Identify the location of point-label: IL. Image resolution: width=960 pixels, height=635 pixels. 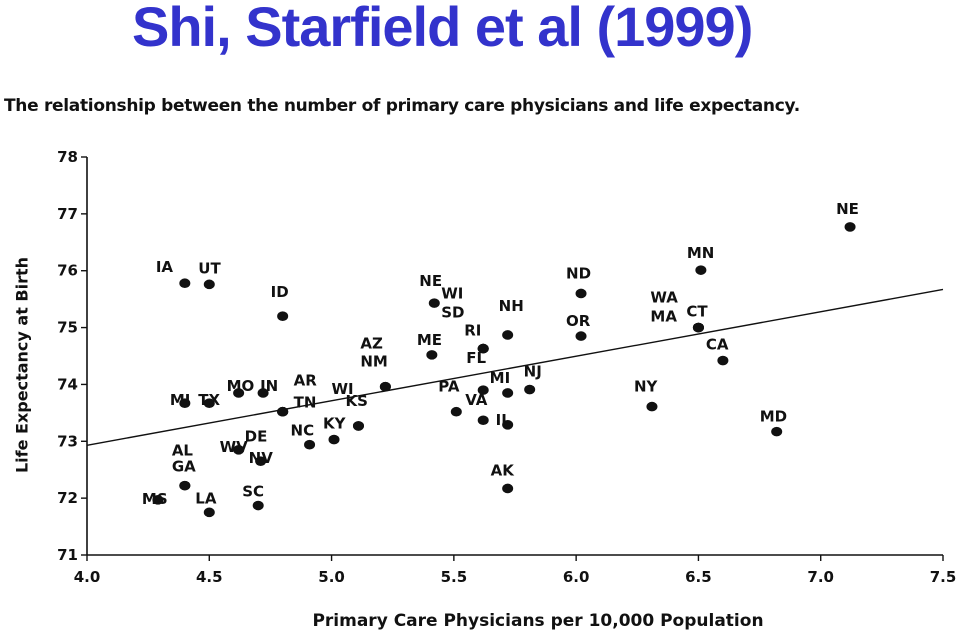
(504, 420).